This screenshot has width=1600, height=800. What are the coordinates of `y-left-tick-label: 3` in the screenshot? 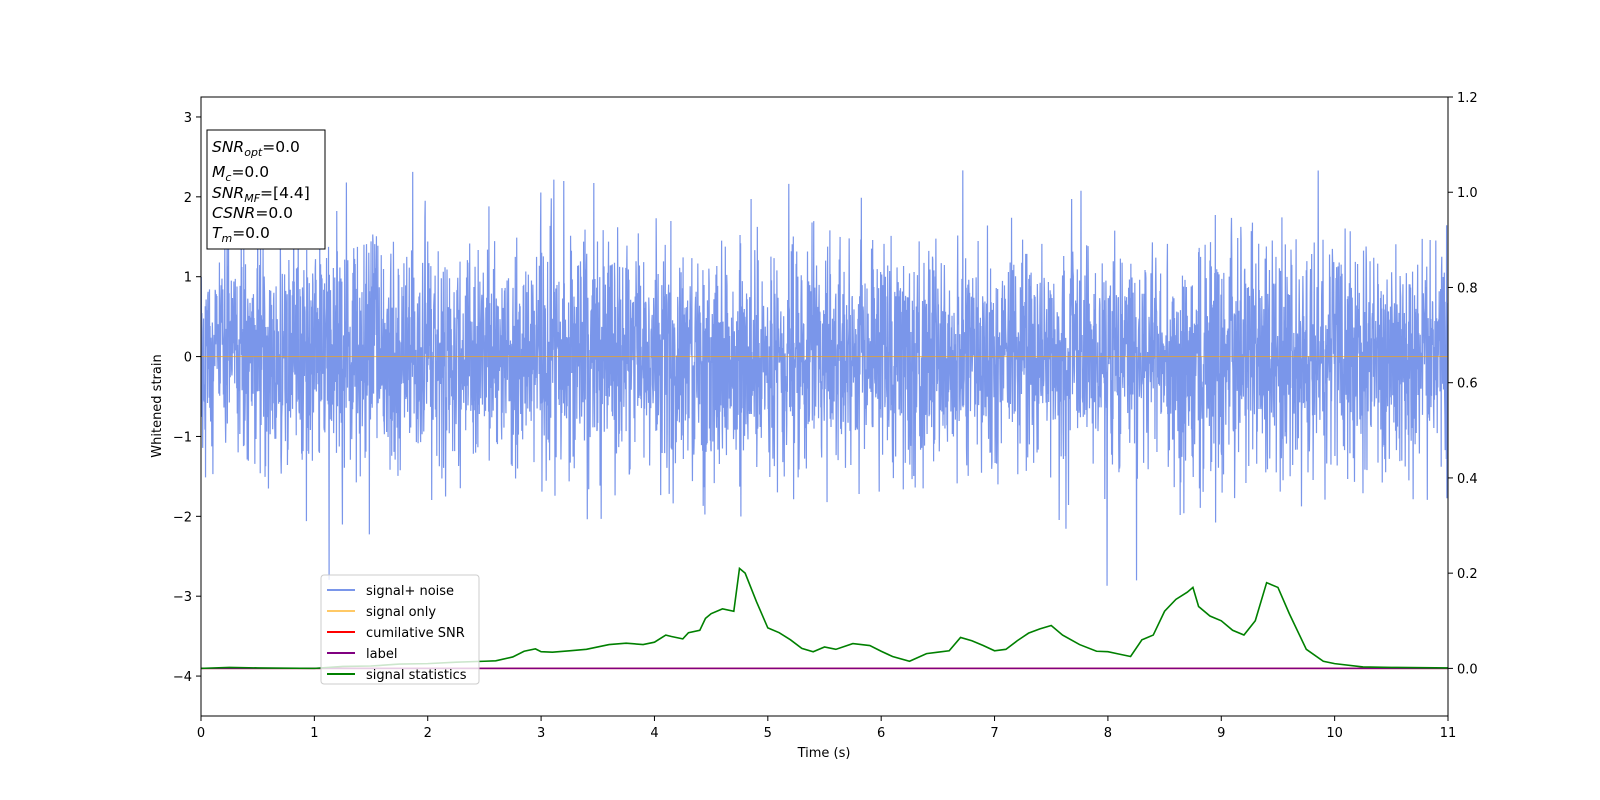 It's located at (188, 118).